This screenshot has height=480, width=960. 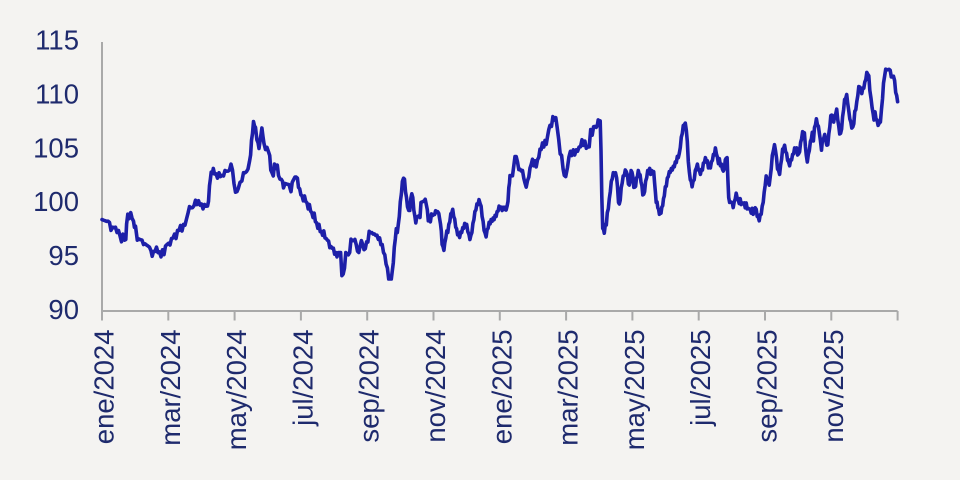 I want to click on svg-text: 90, so click(x=63, y=309).